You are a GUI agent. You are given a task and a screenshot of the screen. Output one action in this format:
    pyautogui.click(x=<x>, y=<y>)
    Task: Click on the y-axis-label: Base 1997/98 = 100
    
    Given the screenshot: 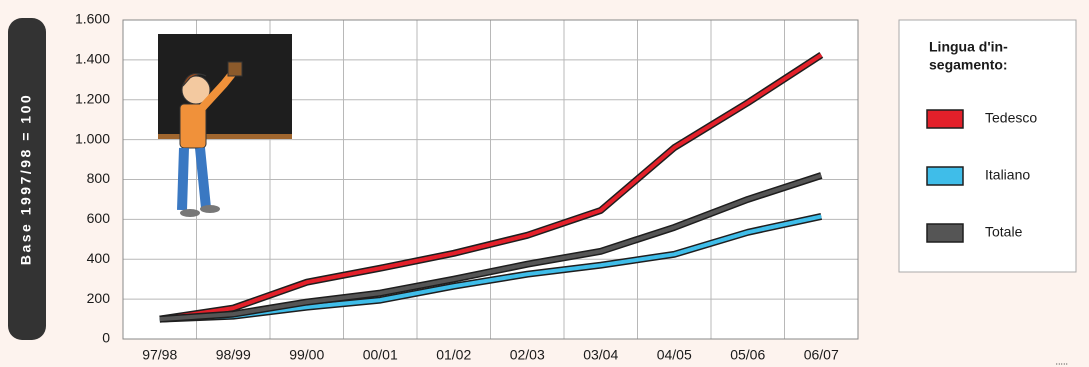 What is the action you would take?
    pyautogui.click(x=26, y=179)
    